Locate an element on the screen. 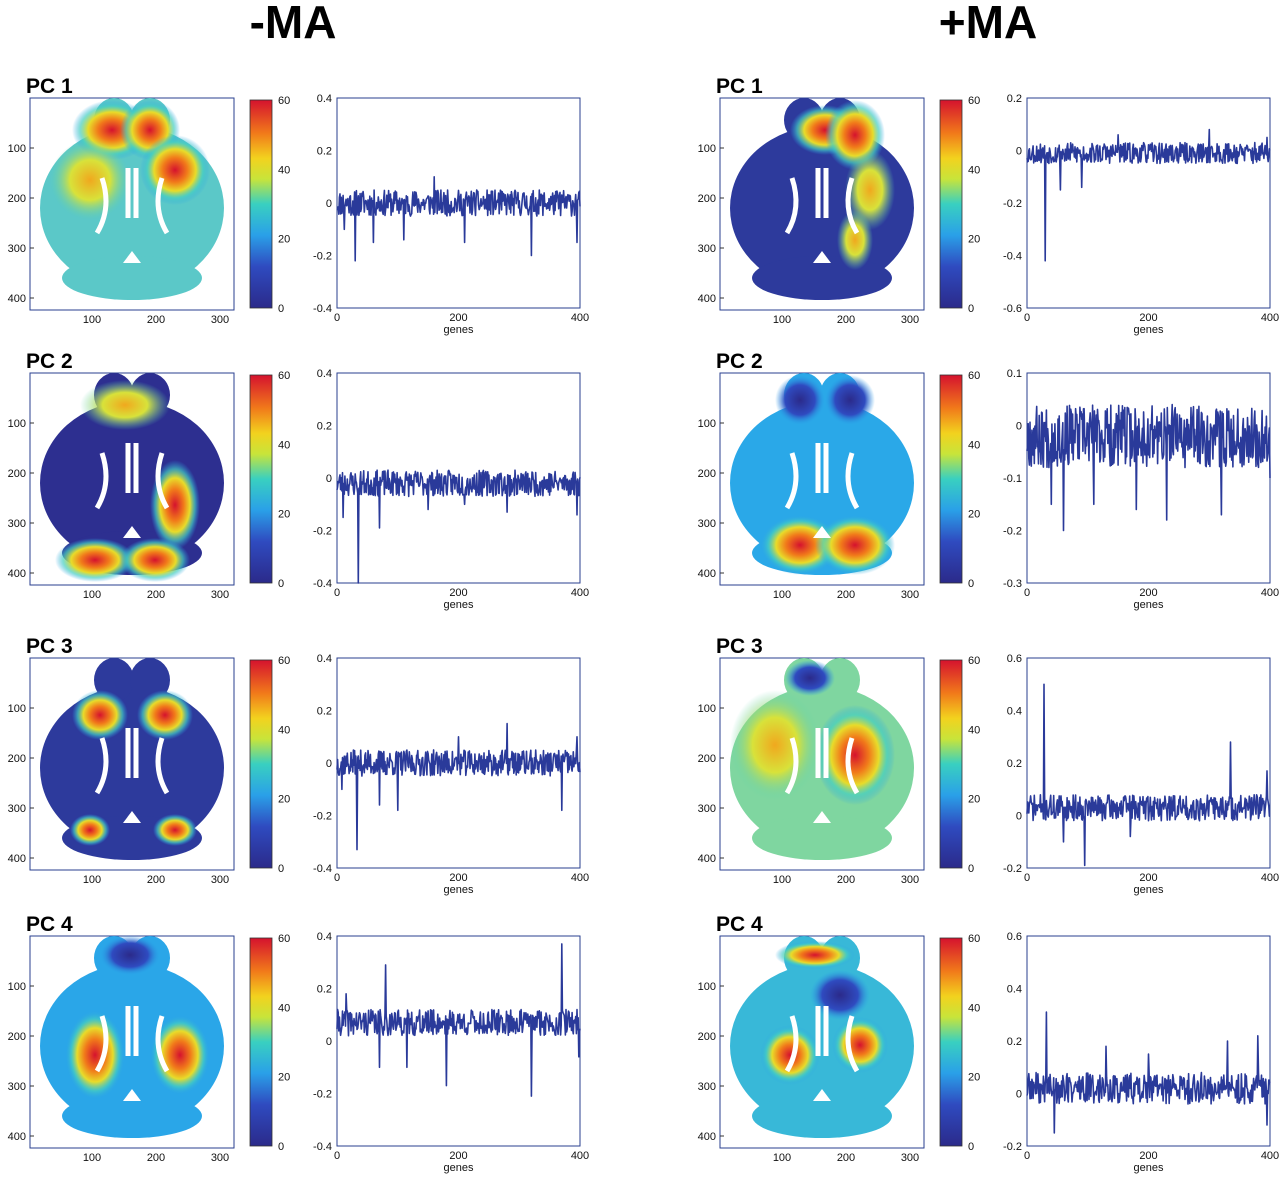  pc-label: PC 2 is located at coordinates (49, 361).